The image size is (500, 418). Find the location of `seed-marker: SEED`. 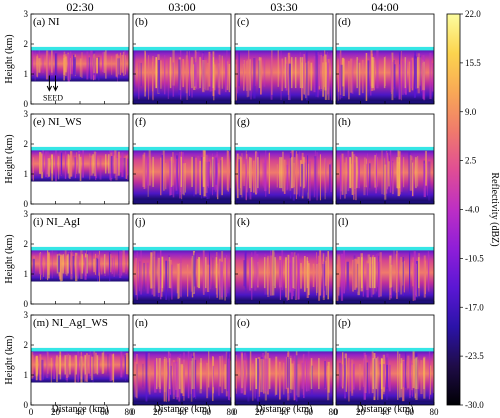

seed-marker: SEED is located at coordinates (53, 88).